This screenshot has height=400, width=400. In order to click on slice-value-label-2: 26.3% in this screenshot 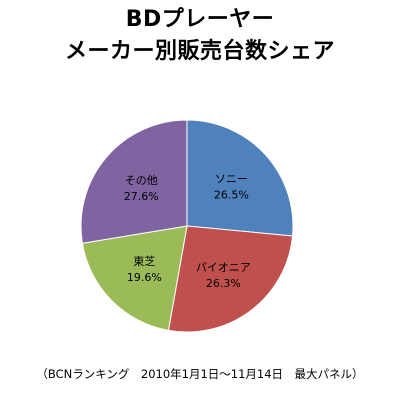, I will do `click(223, 283)`.